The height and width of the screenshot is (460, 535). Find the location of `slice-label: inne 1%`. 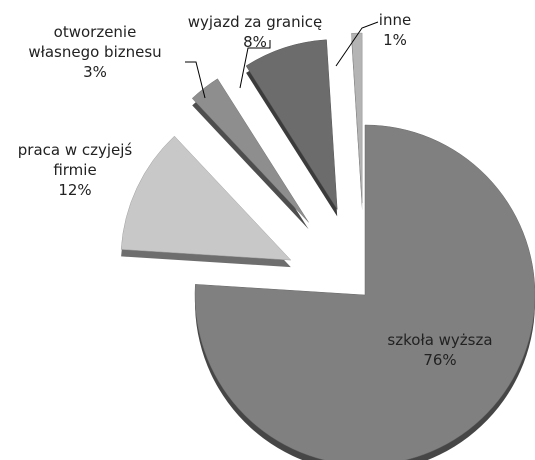

slice-label: inne 1% is located at coordinates (395, 30).